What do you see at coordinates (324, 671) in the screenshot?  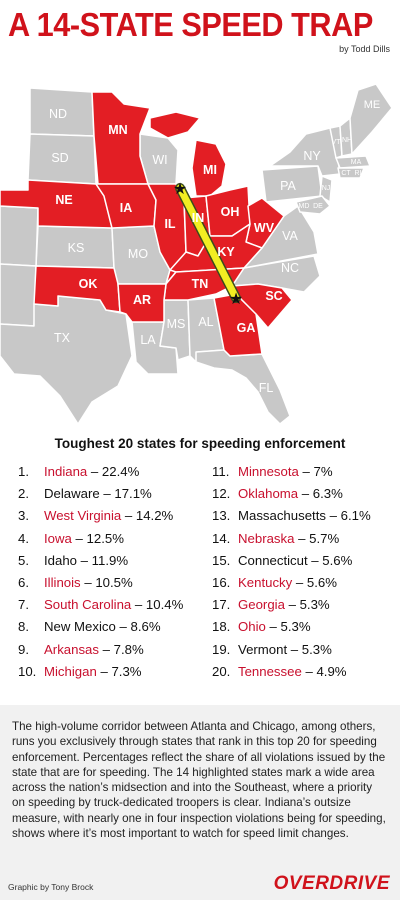 I see `ranking-percentage: – 4.9%` at bounding box center [324, 671].